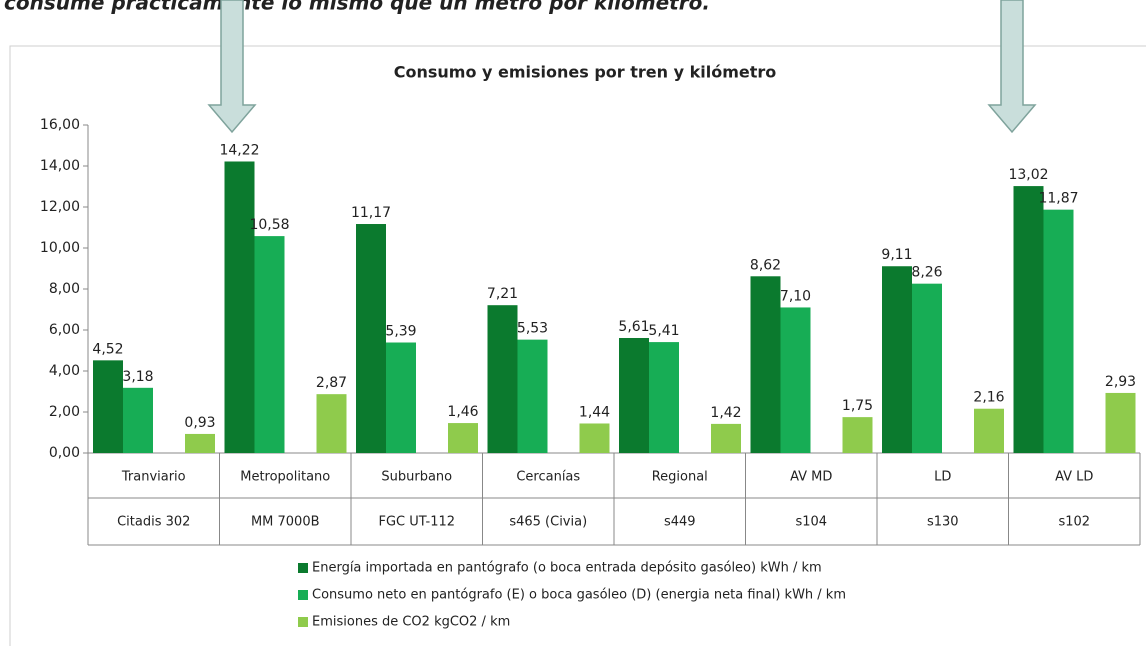 This screenshot has width=1146, height=646. I want to click on data-label: 1,75, so click(857, 406).